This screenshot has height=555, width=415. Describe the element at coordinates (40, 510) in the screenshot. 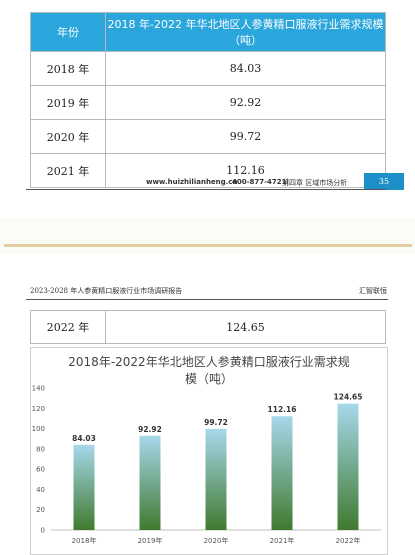

I see `y-tick-label: 20` at that location.